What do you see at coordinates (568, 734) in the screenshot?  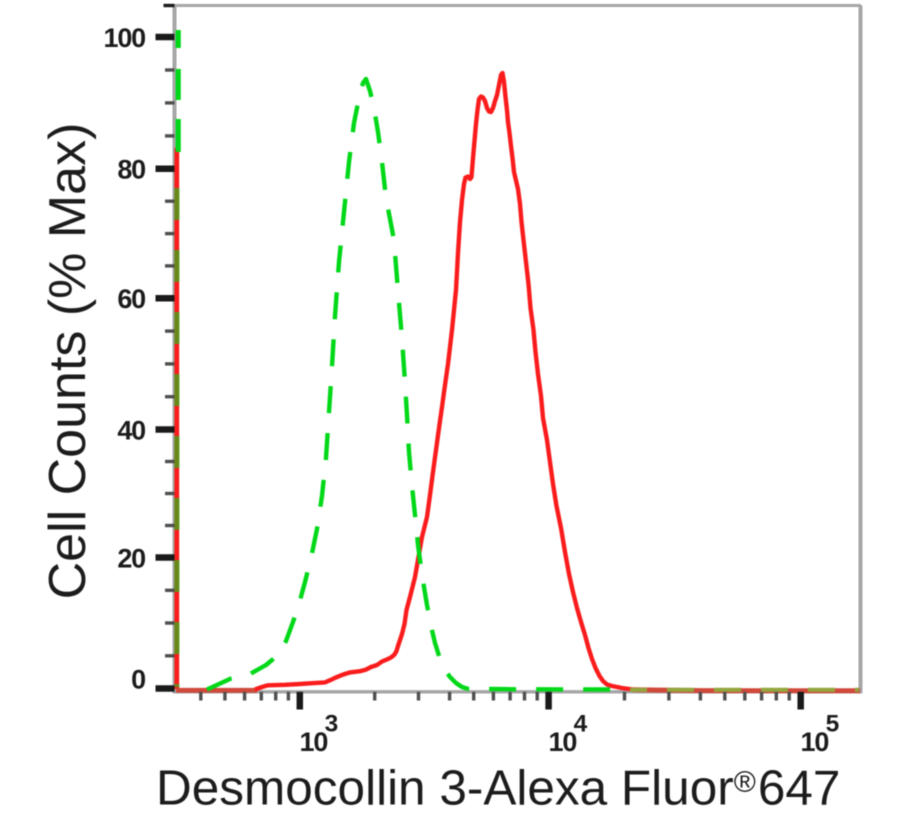 I see `svg-text: 104` at bounding box center [568, 734].